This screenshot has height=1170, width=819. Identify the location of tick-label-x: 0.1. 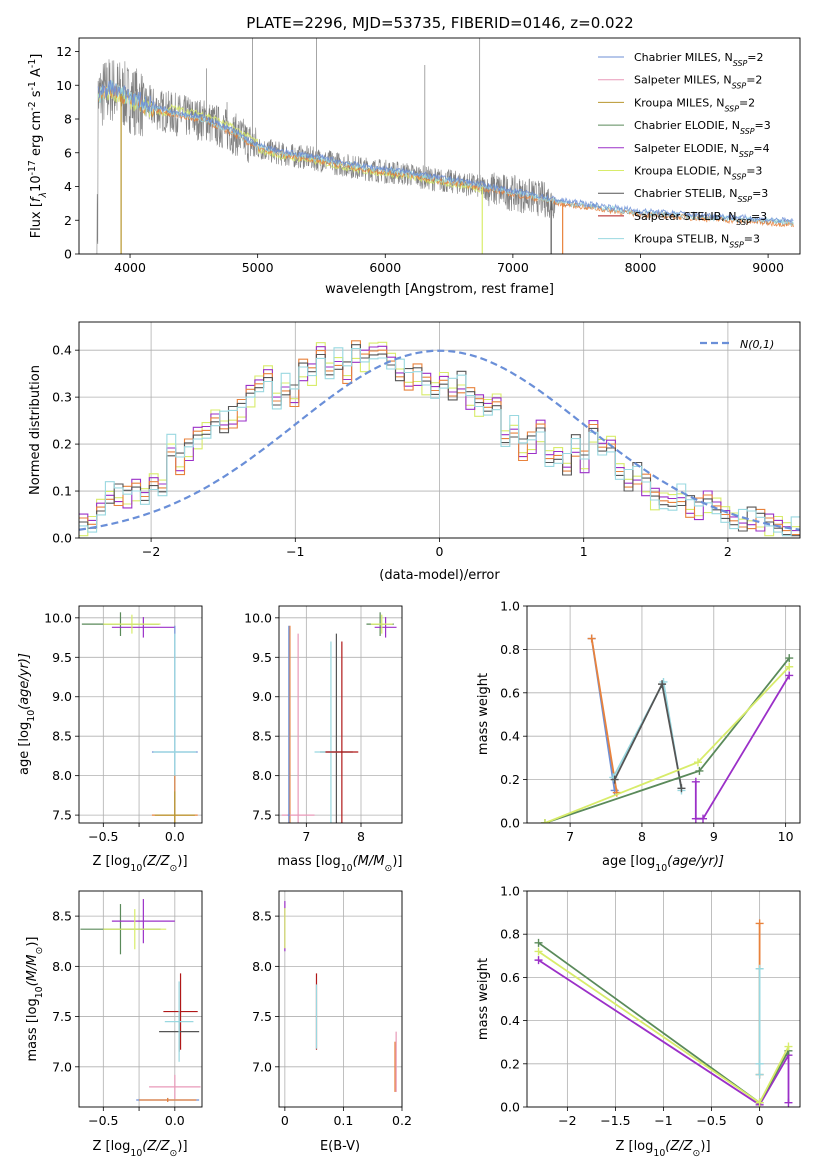
(343, 1120).